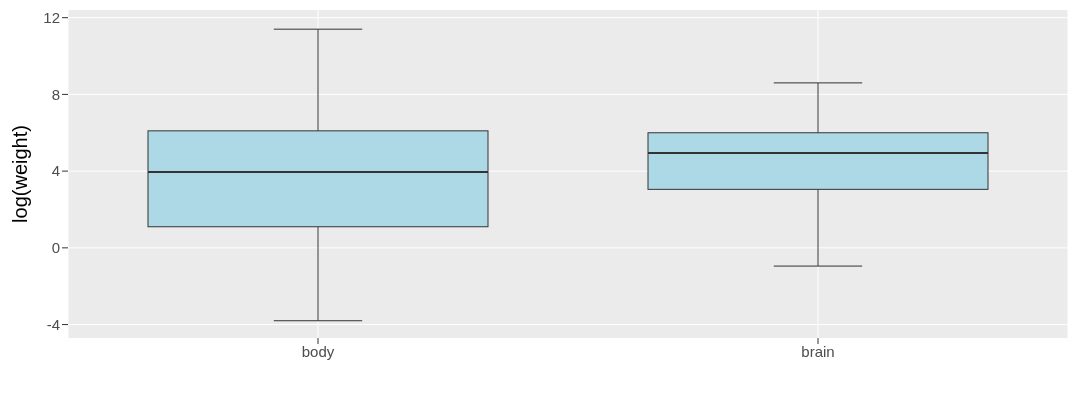  Describe the element at coordinates (55, 94) in the screenshot. I see `y-tick-label: 8` at that location.